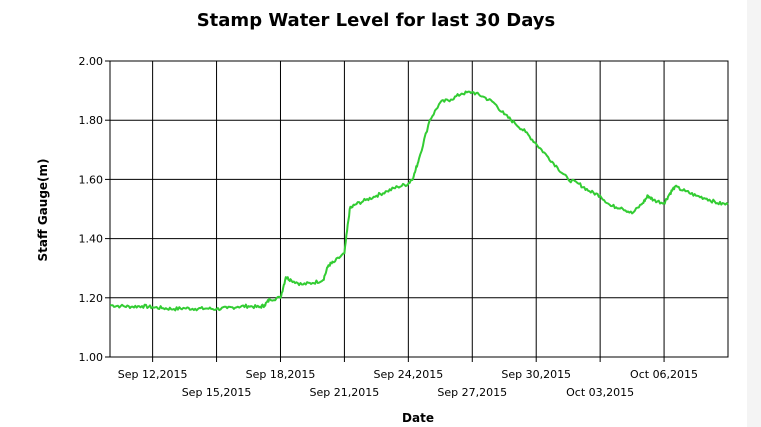 The width and height of the screenshot is (761, 427). What do you see at coordinates (43, 209) in the screenshot?
I see `y-axis-label: Staff Gauge(m)` at bounding box center [43, 209].